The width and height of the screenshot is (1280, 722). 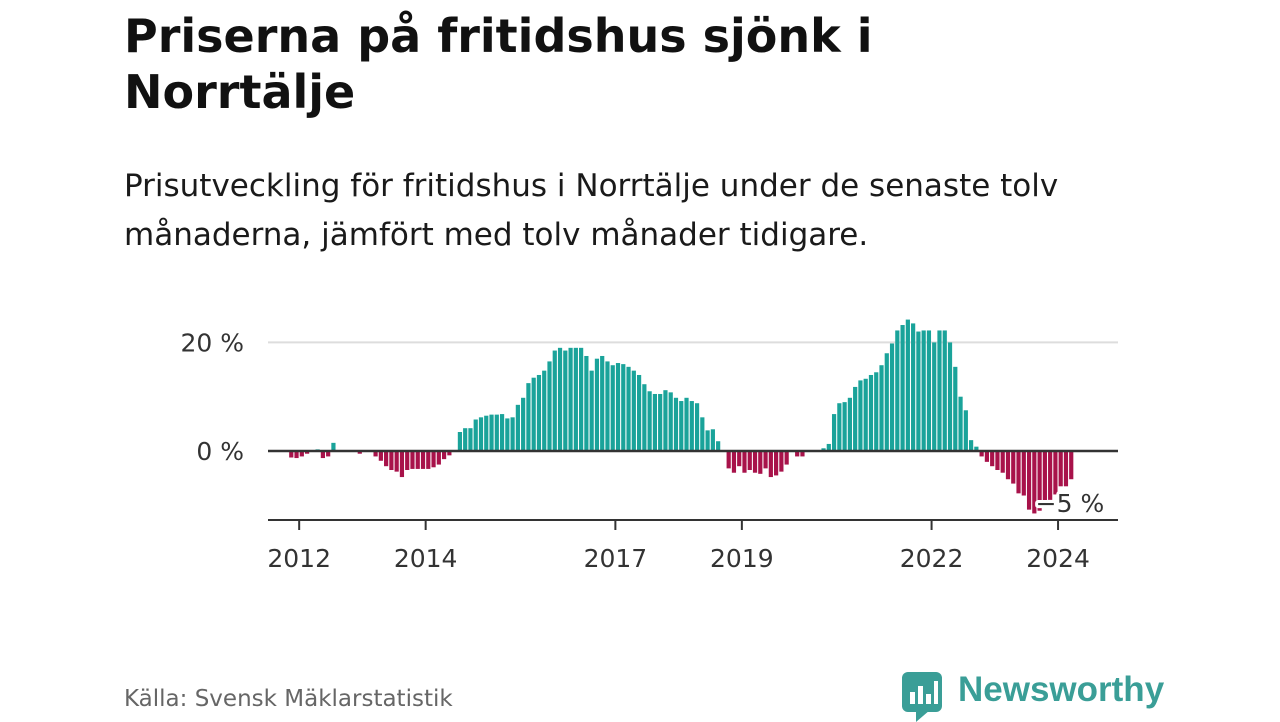 What do you see at coordinates (220, 451) in the screenshot?
I see `y-tick-label: 0 %` at bounding box center [220, 451].